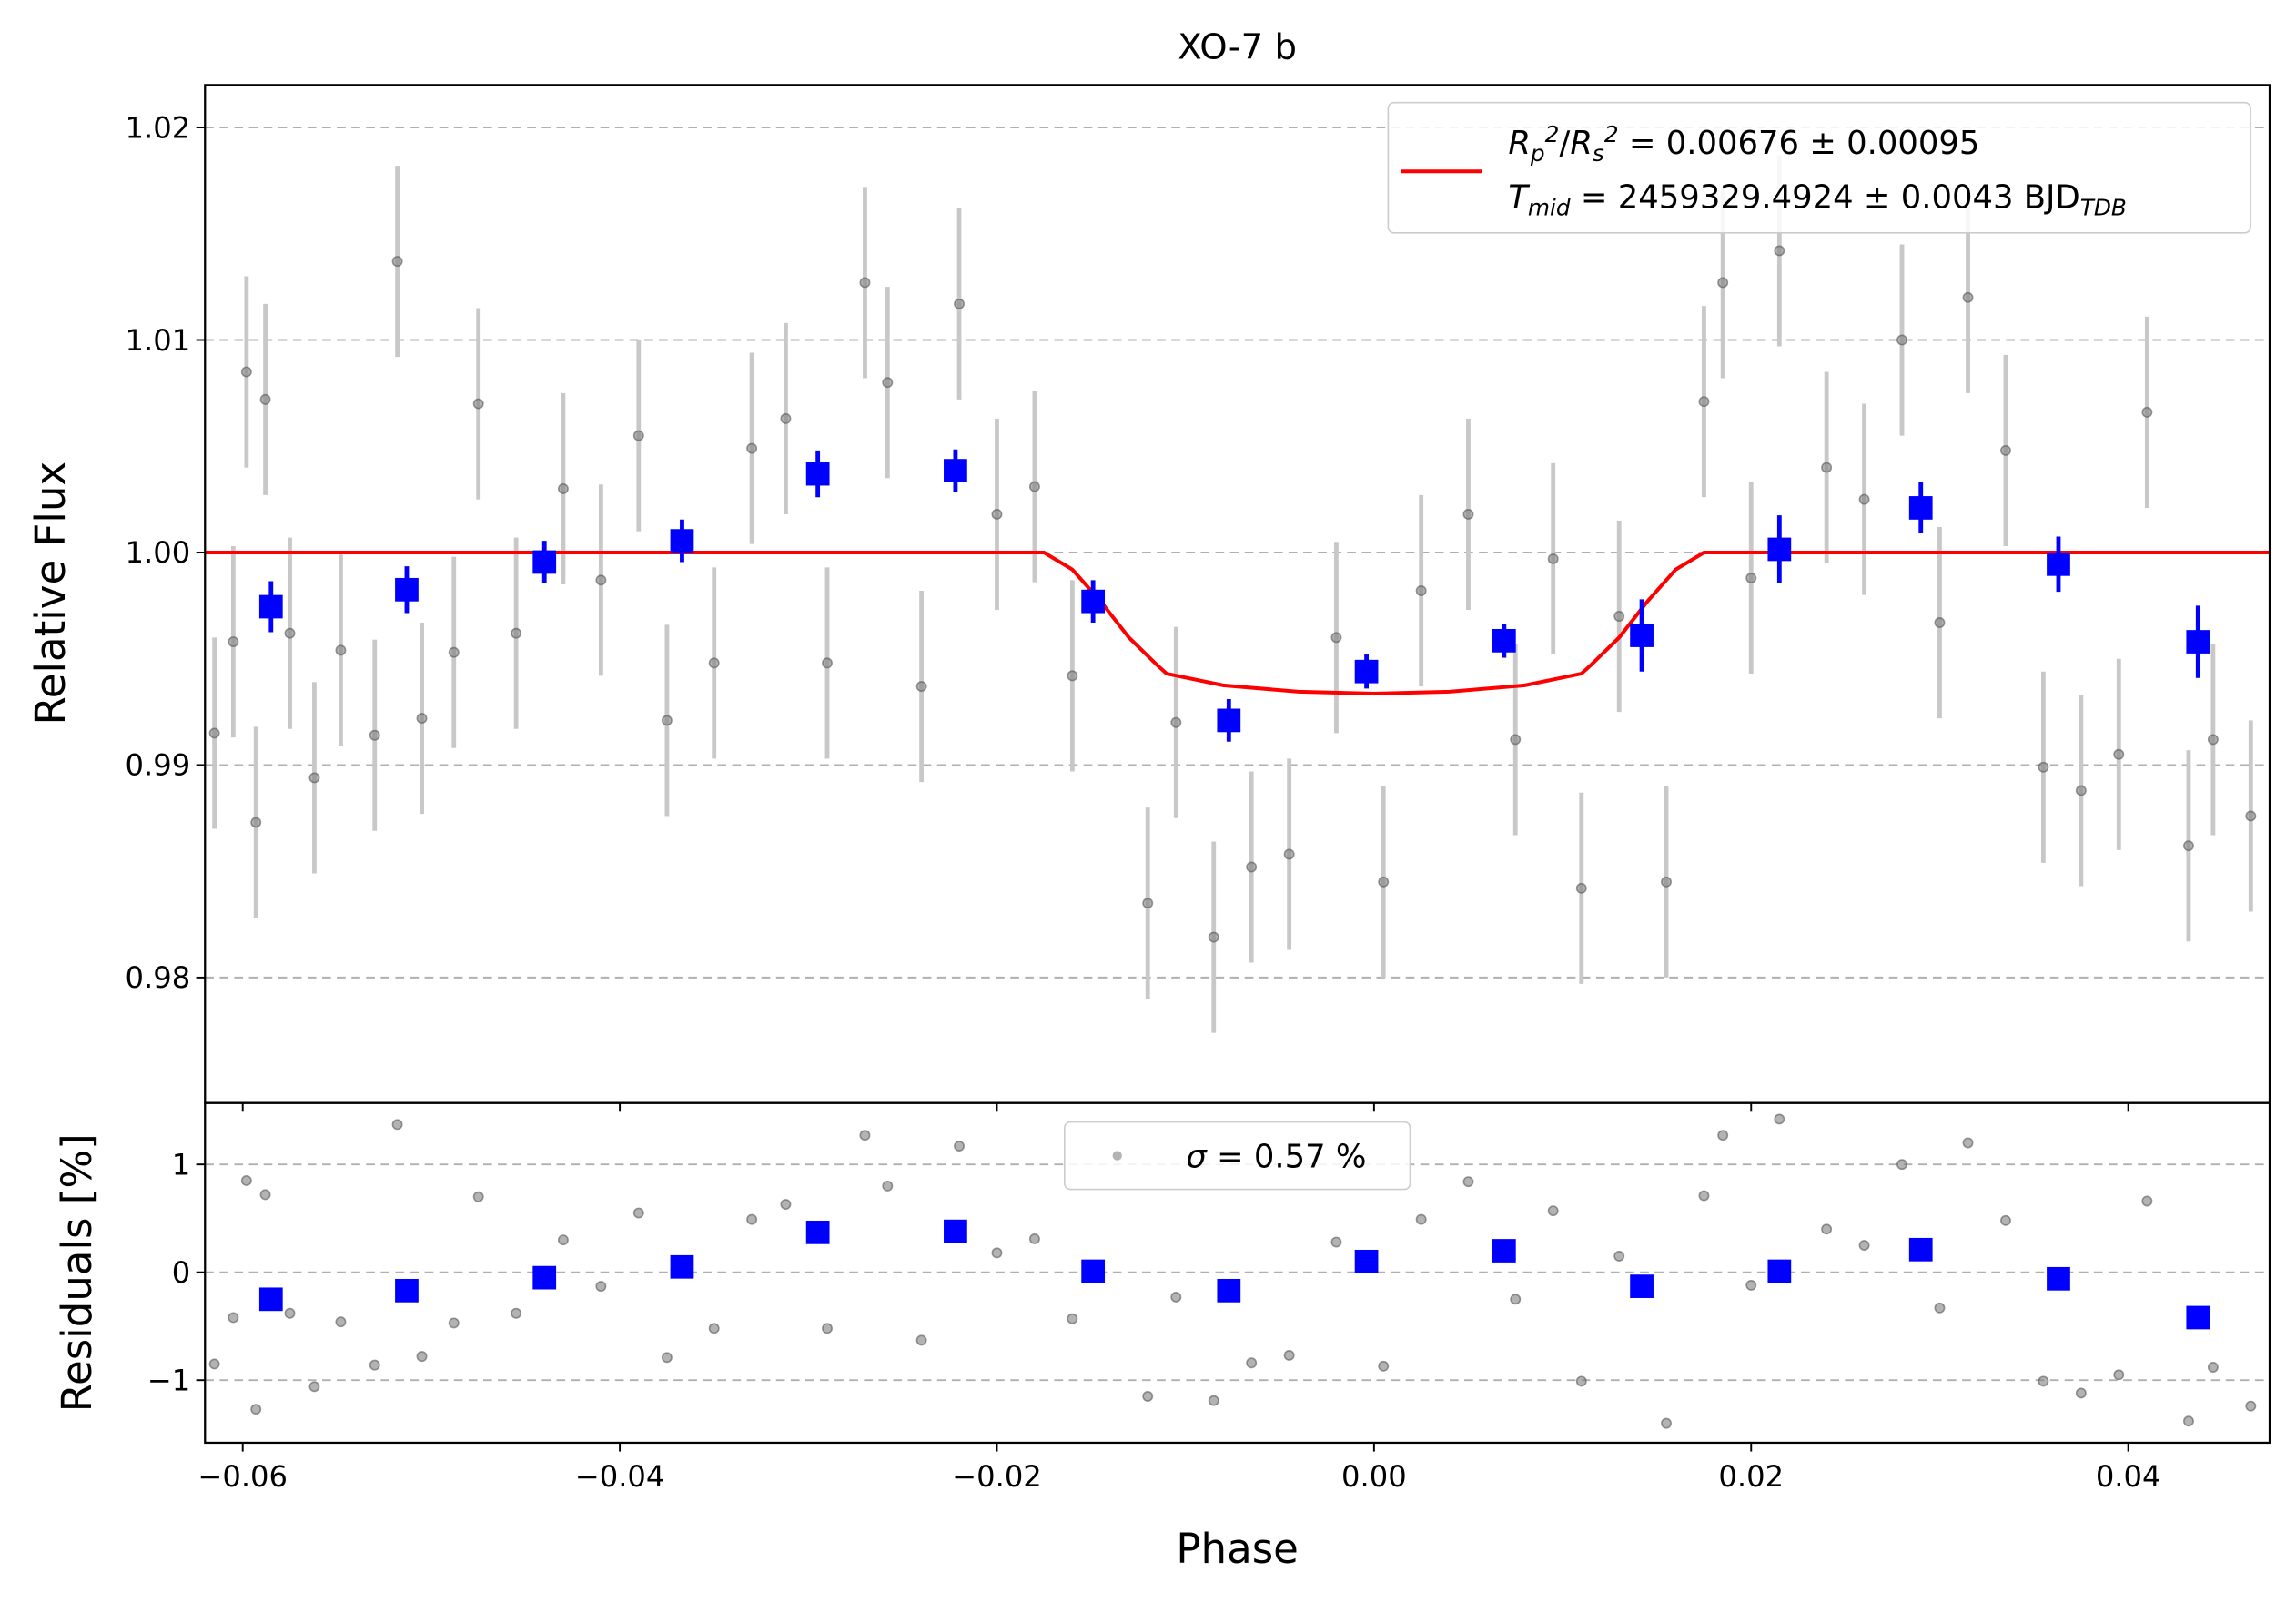  I want to click on legend-text-part: mid, so click(1549, 208).